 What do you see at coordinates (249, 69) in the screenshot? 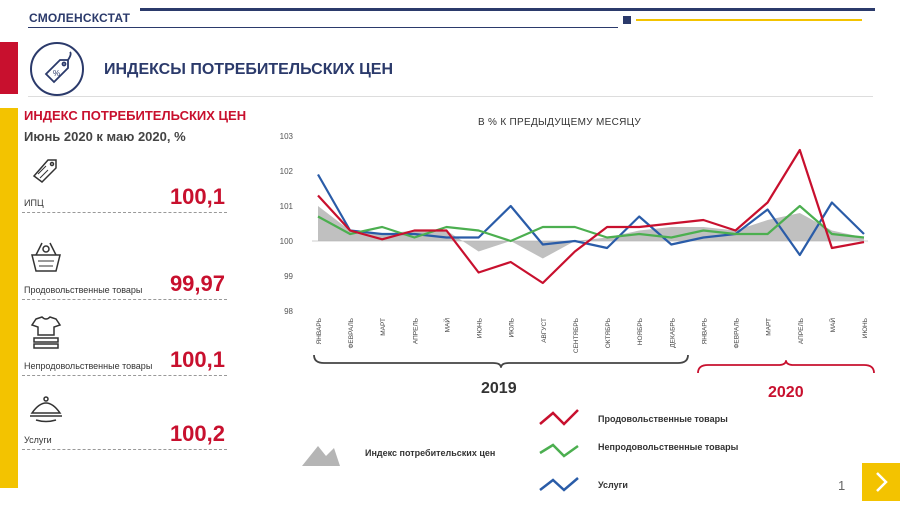
I see `page-title: ИНДЕКСЫ ПОТРЕБИТЕЛЬСКИХ ЦЕН` at bounding box center [249, 69].